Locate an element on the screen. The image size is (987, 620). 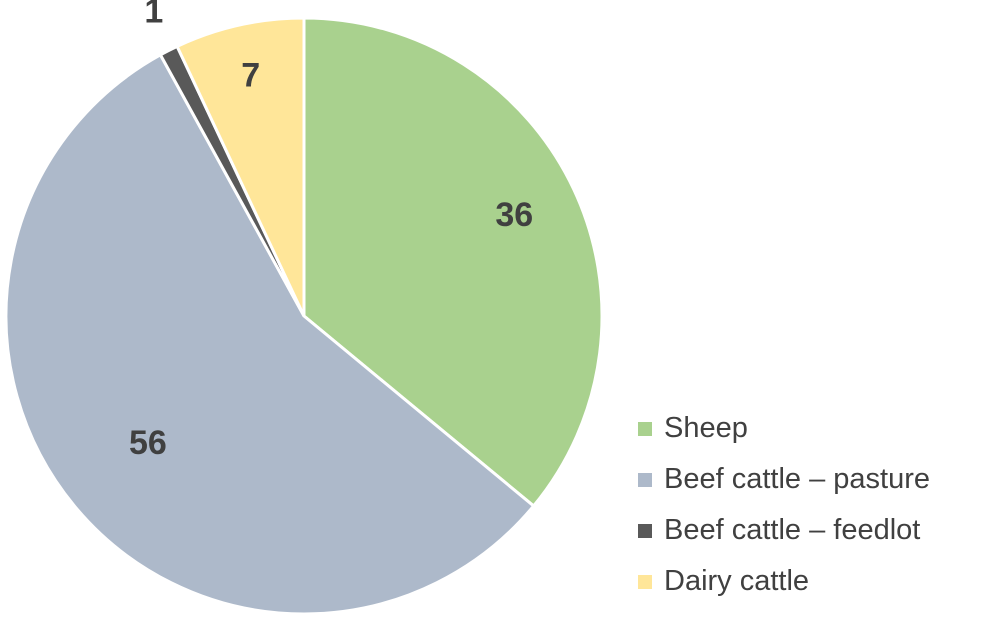
legend-item-1: Sheep is located at coordinates (784, 428).